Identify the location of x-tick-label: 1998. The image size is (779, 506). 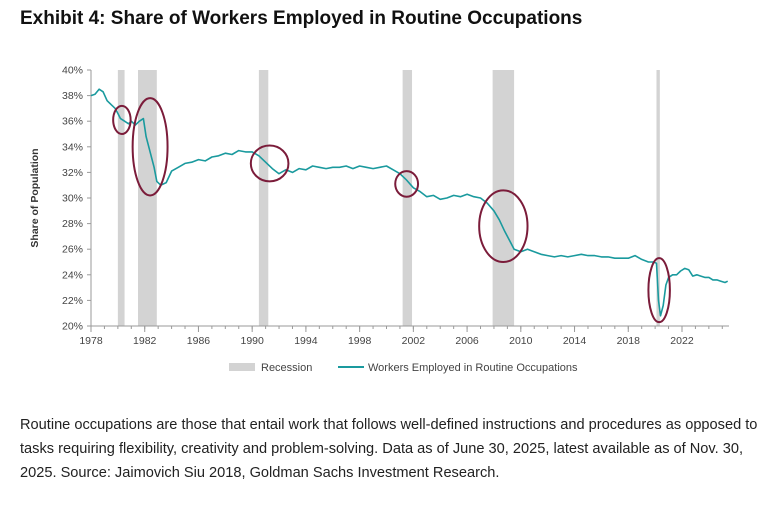
(360, 341).